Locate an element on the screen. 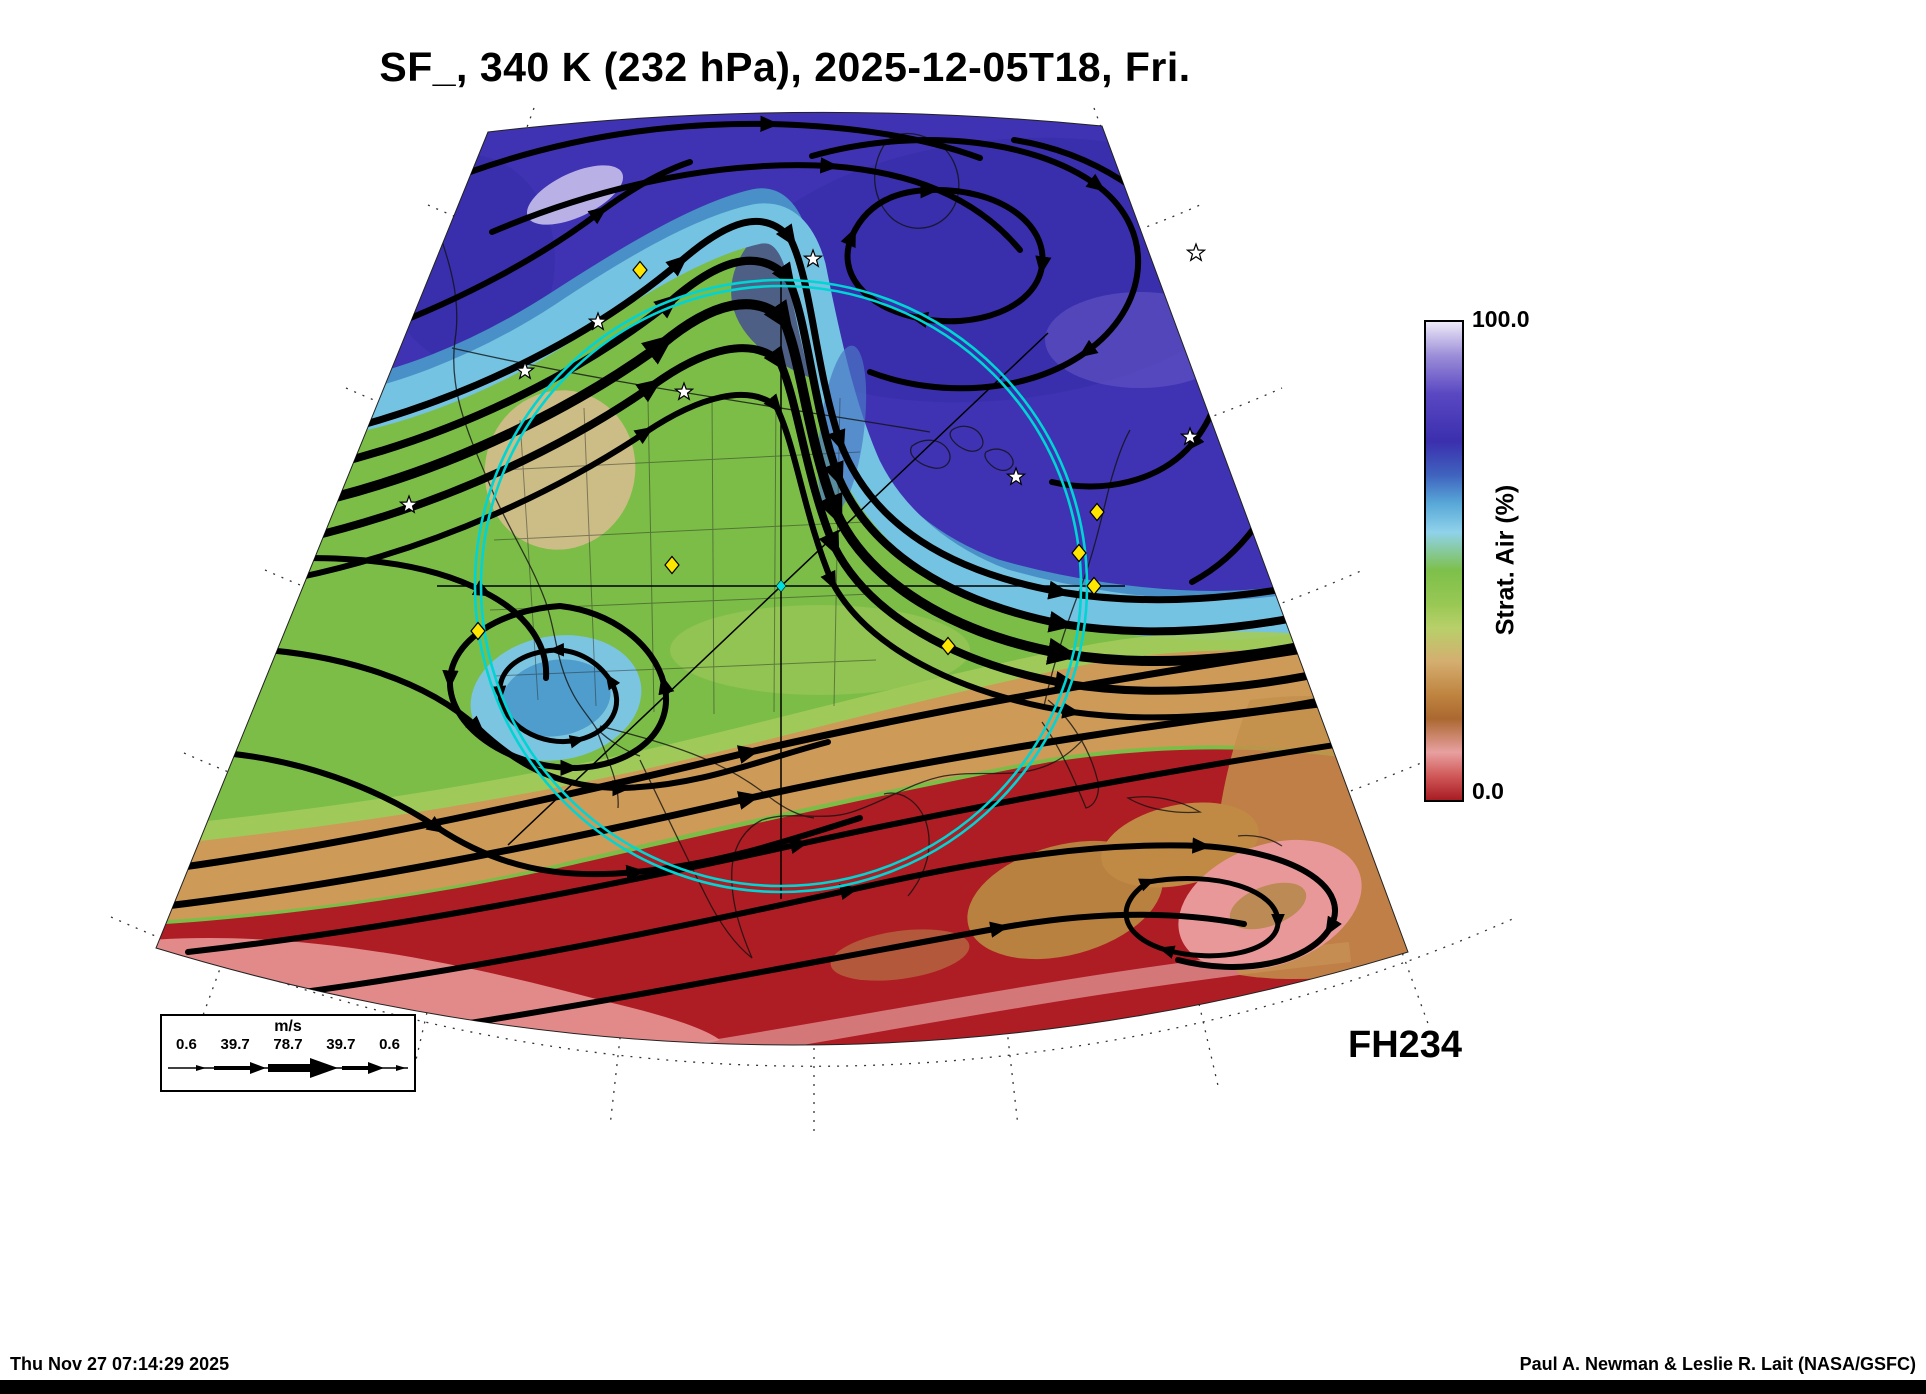 This screenshot has height=1394, width=1926. generation-timestamp: Thu Nov 27 07:14:29 2025 is located at coordinates (120, 1364).